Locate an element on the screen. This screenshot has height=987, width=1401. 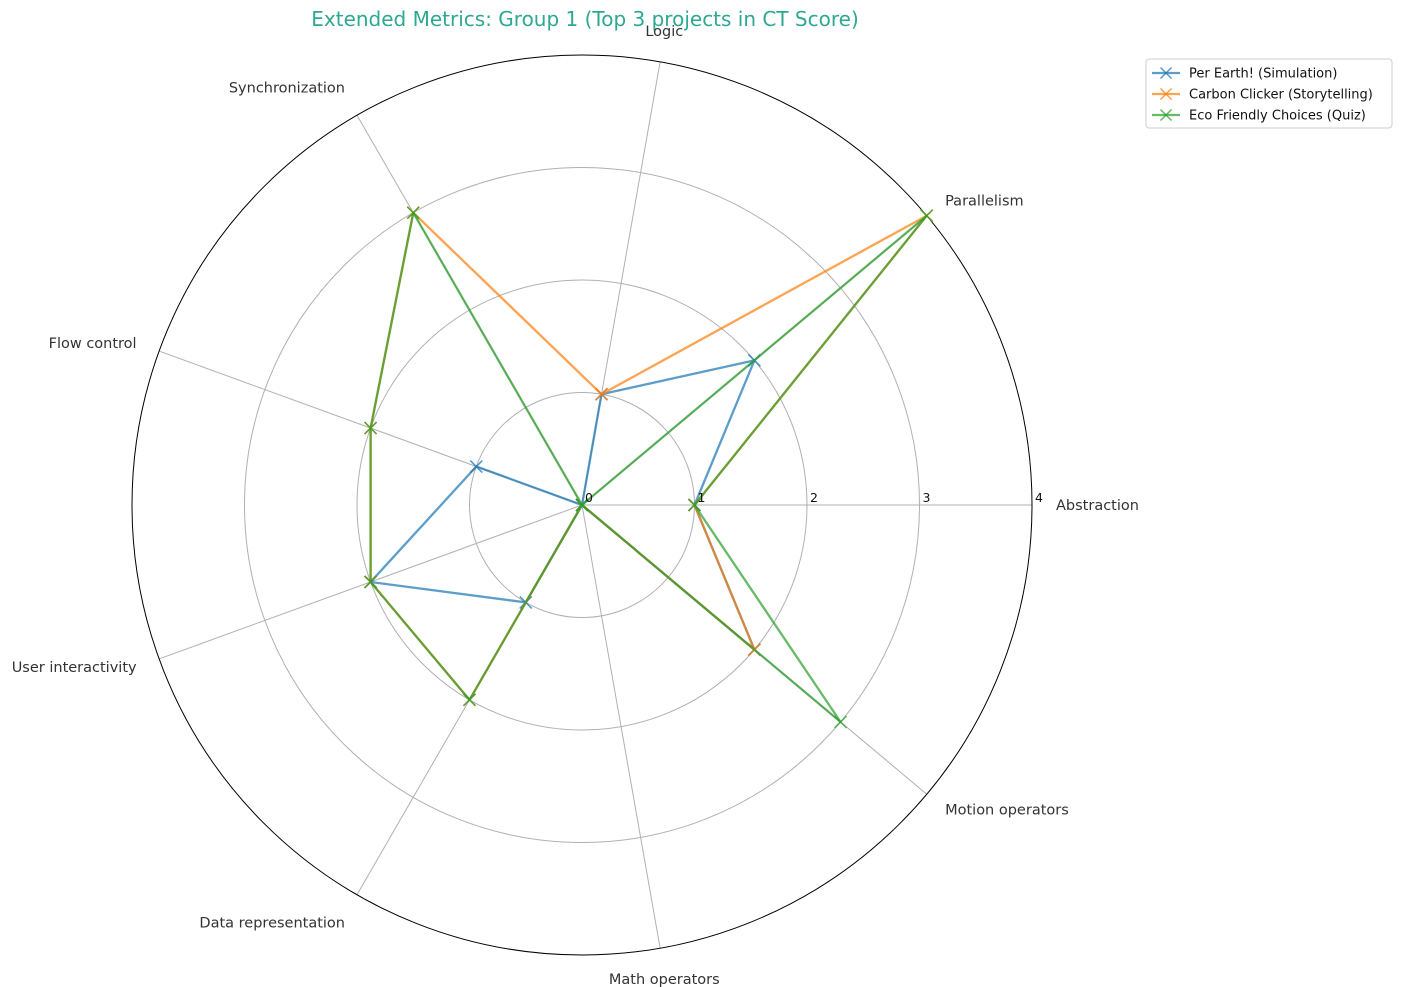
axis-label: User interactivity is located at coordinates (74, 668).